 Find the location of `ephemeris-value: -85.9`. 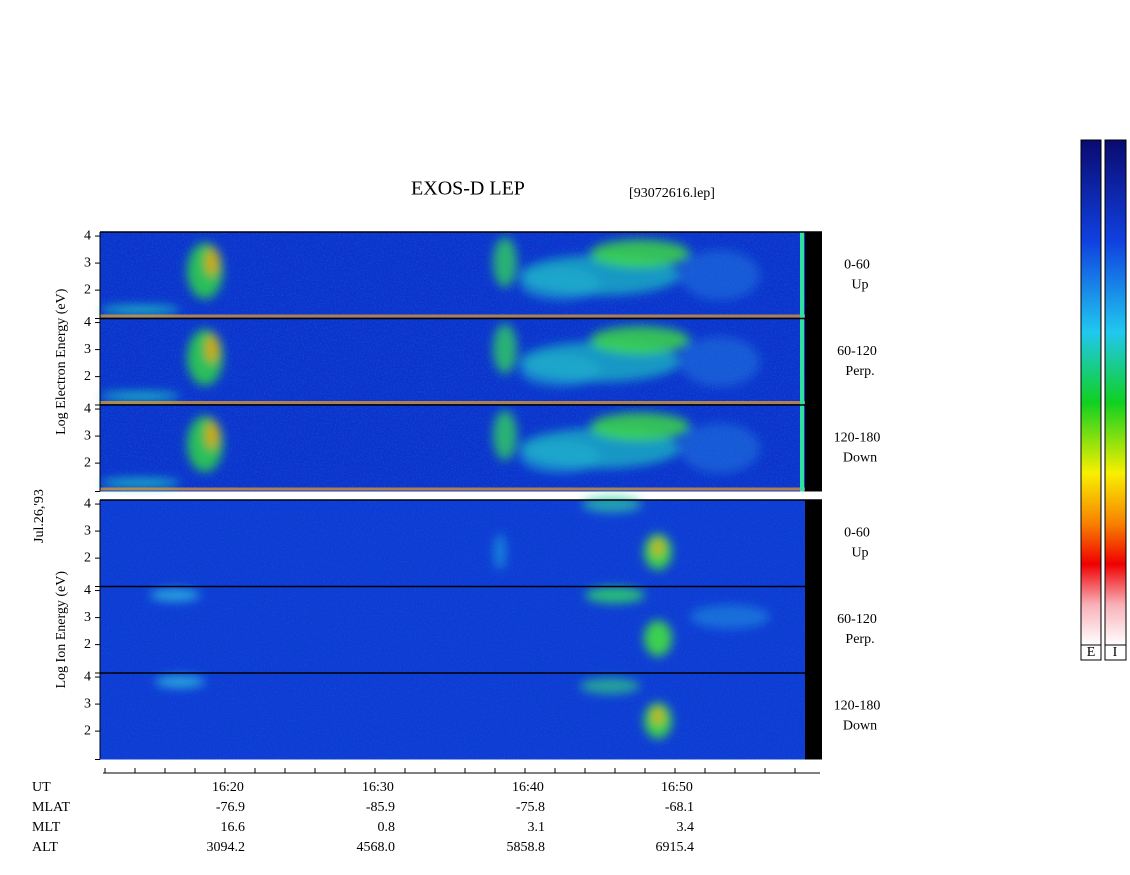

ephemeris-value: -85.9 is located at coordinates (380, 807).